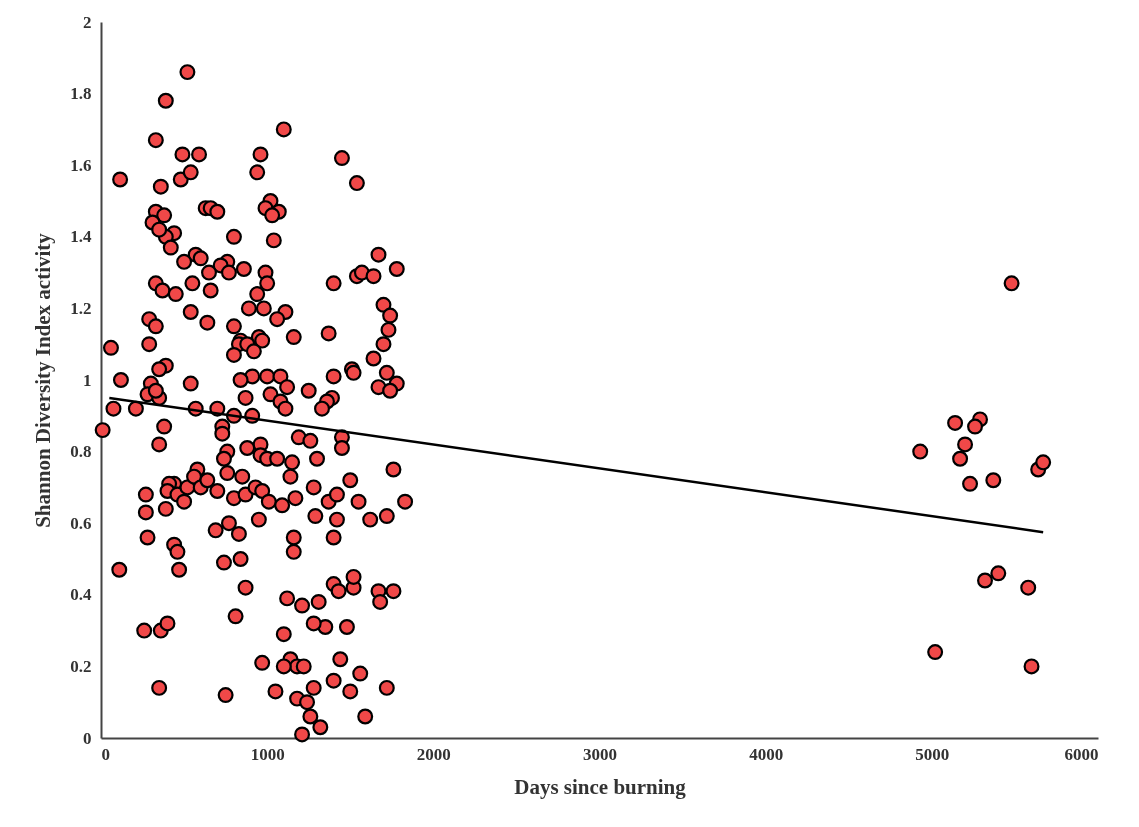 This screenshot has width=1139, height=827. I want to click on x-axis-title: Days since burning, so click(600, 786).